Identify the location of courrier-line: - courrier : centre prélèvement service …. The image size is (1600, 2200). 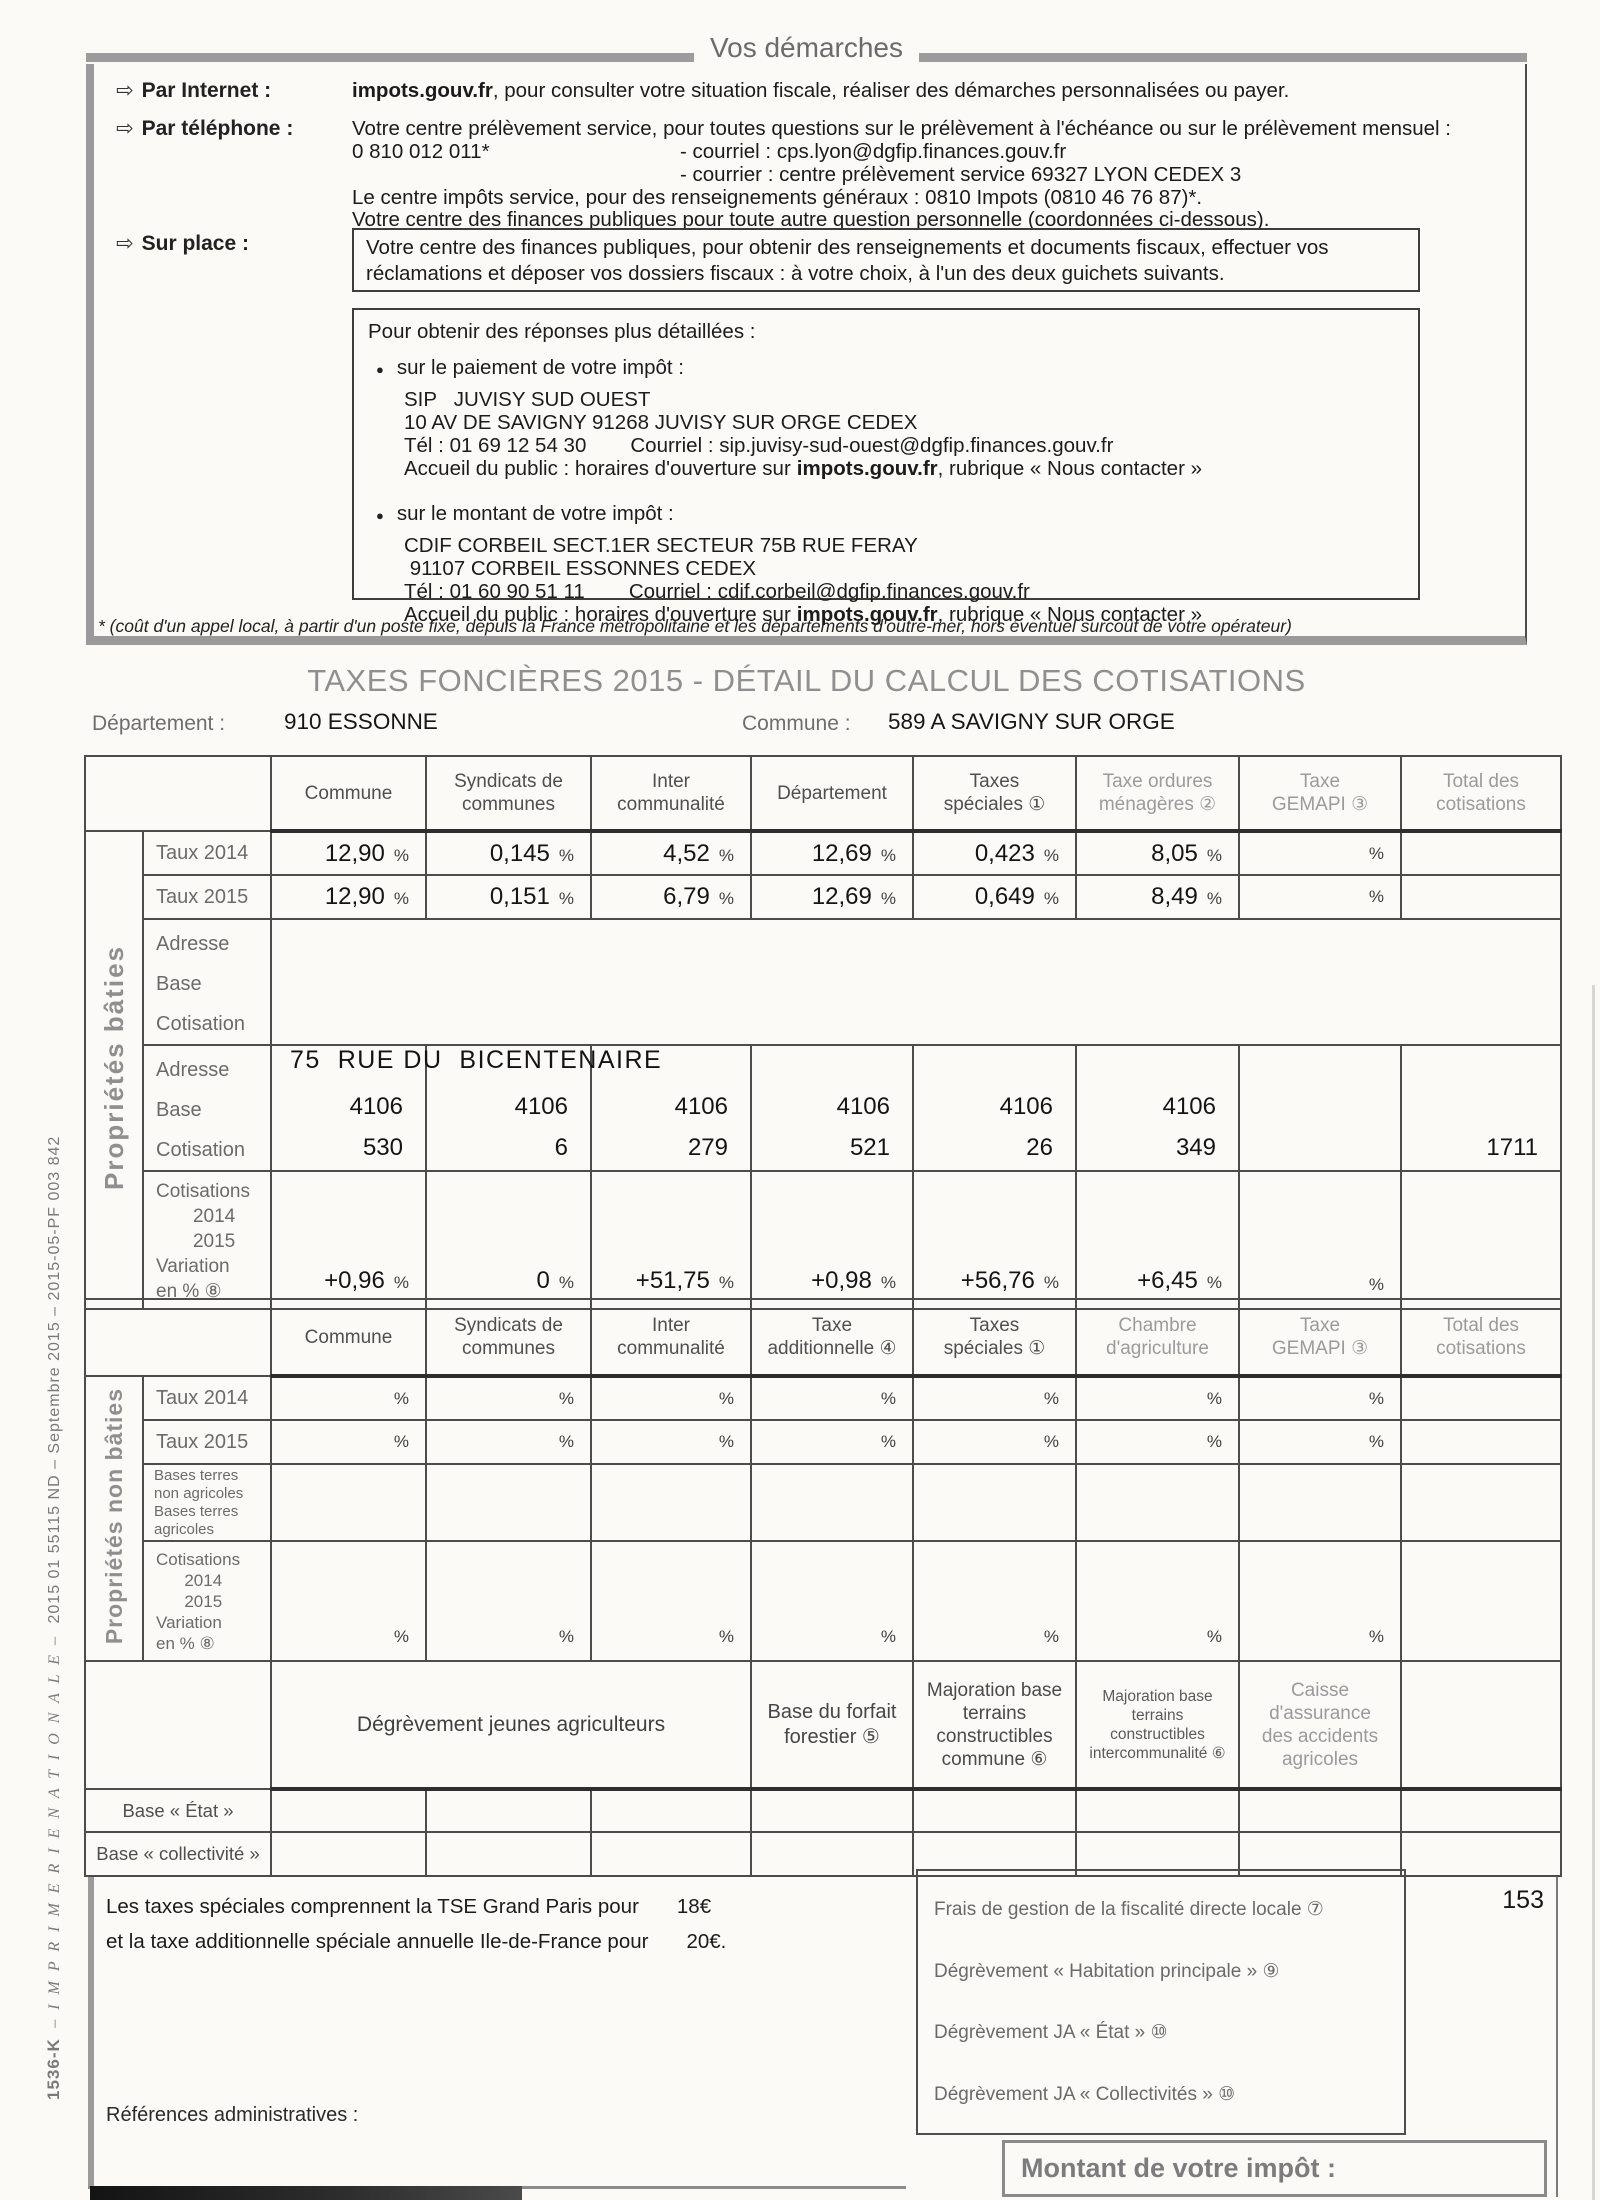
(961, 174).